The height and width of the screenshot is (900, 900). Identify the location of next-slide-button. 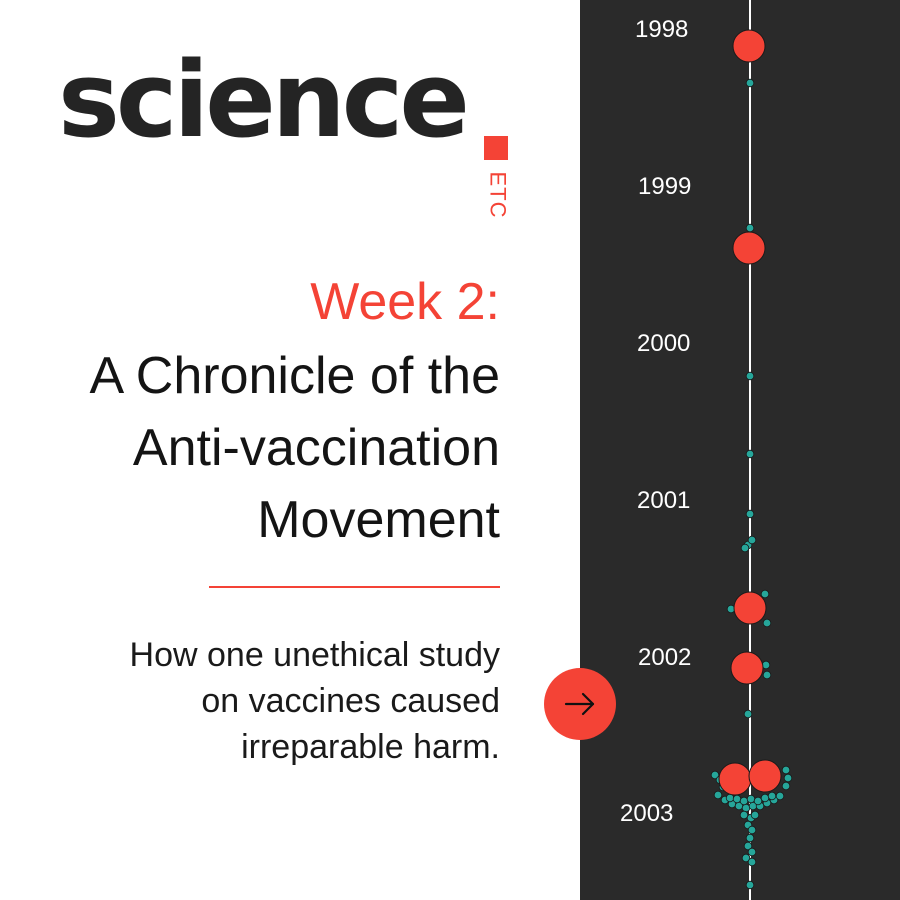
(580, 704).